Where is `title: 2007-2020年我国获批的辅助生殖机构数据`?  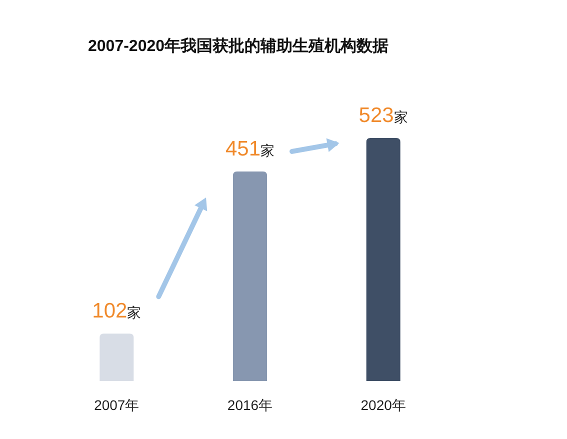
title: 2007-2020年我国获批的辅助生殖机构数据 is located at coordinates (238, 46).